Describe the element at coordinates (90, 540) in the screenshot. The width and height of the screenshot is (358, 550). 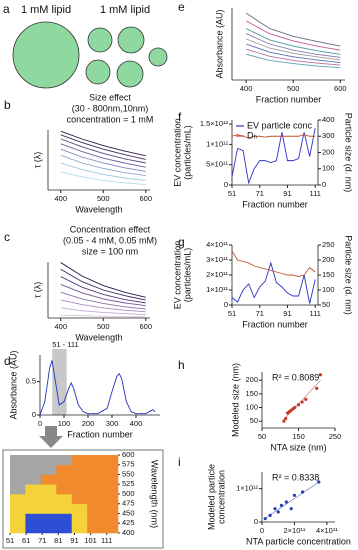
I see `x-tick-label: 101` at that location.